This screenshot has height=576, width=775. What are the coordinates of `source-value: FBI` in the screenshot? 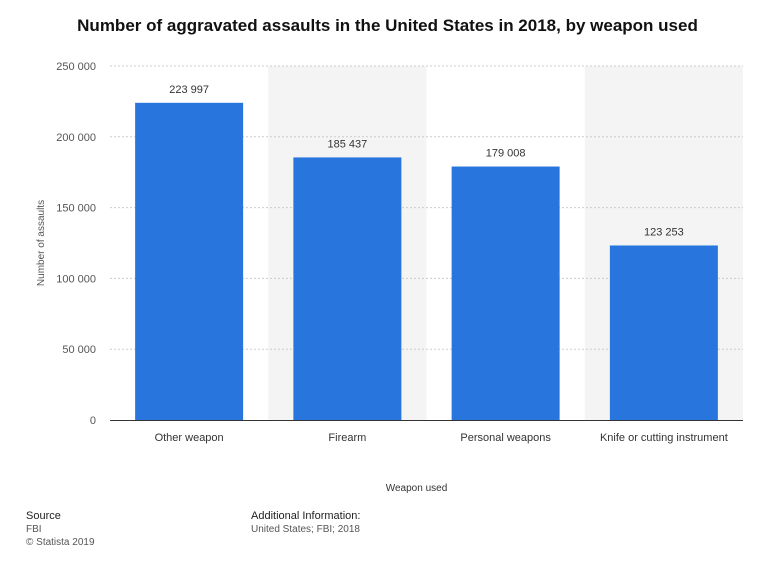 It's located at (34, 529).